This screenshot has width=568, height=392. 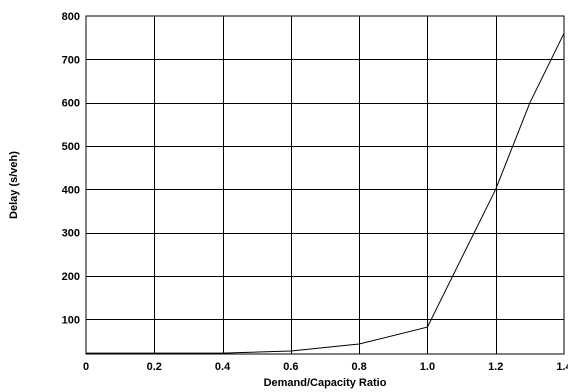 I want to click on y-tick-label: 800, so click(x=71, y=17).